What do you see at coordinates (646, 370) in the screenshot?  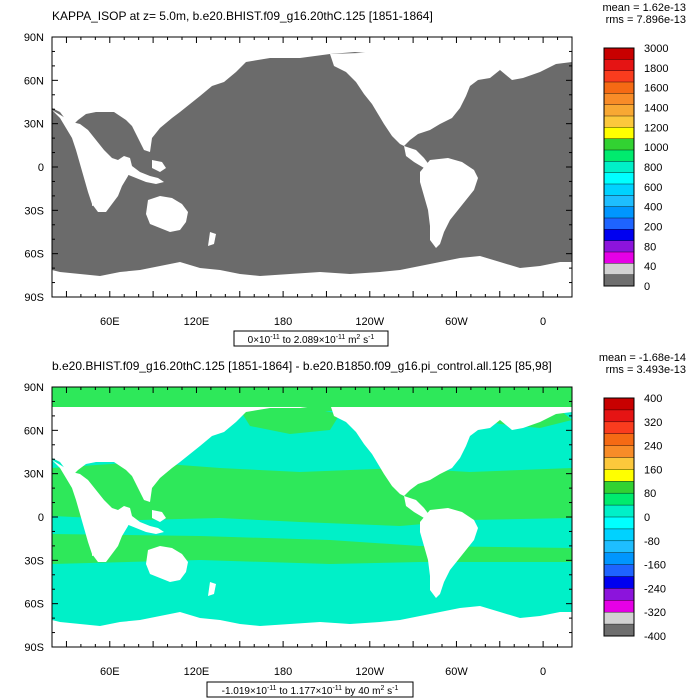 I see `stat-rms-bottom: rms = 3.493e-13` at bounding box center [646, 370].